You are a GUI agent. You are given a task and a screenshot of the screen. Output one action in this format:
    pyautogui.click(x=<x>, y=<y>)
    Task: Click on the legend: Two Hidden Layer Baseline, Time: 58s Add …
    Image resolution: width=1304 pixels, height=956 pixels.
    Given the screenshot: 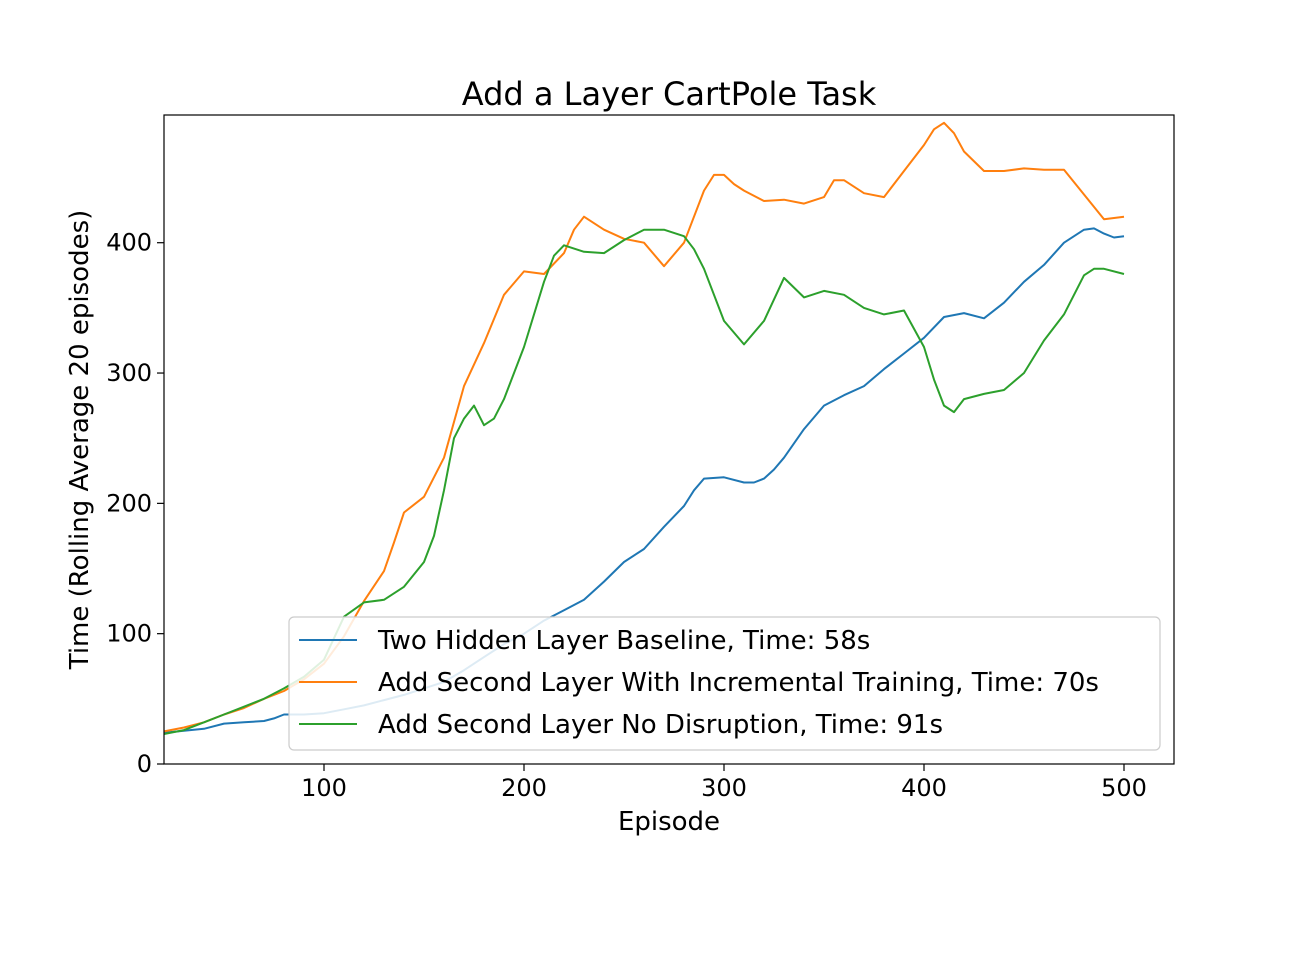 What is the action you would take?
    pyautogui.click(x=724, y=683)
    